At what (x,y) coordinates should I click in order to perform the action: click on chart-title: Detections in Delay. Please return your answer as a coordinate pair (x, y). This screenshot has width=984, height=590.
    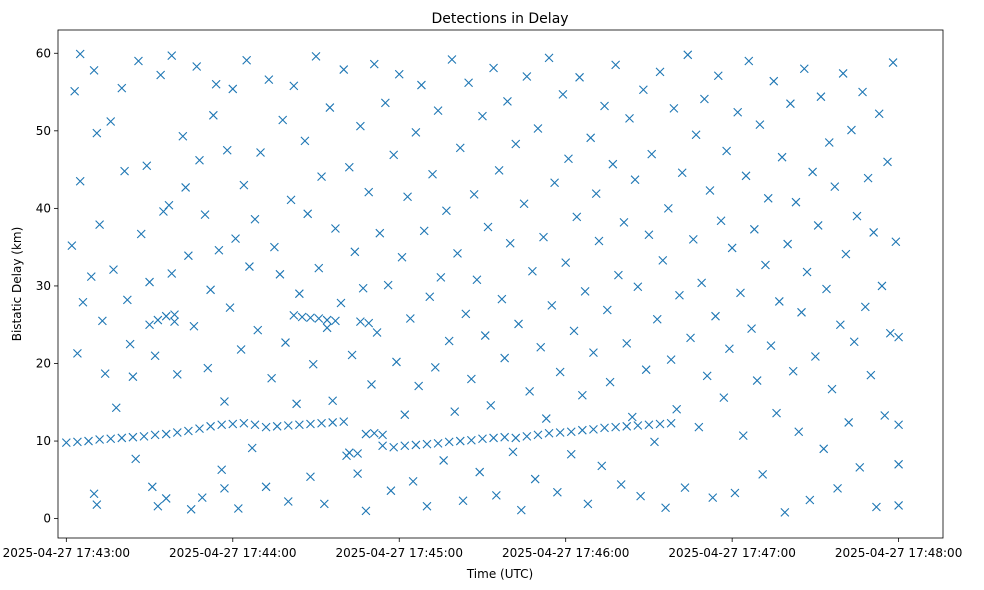
    Looking at the image, I should click on (499, 19).